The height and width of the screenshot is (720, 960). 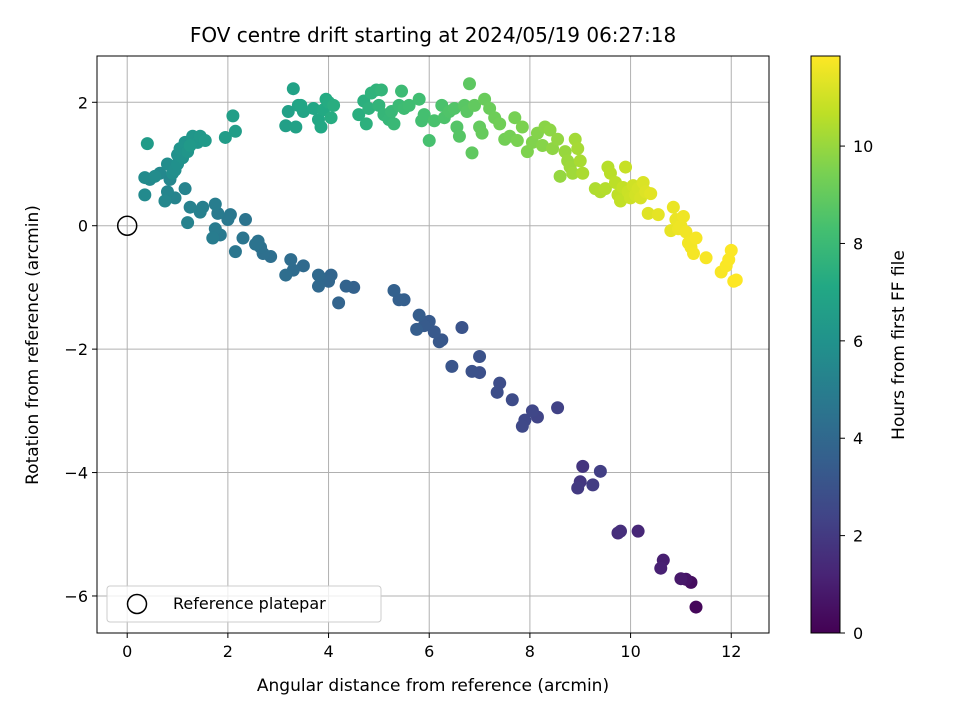 What do you see at coordinates (858, 633) in the screenshot?
I see `colorbar-tick-label: 0` at bounding box center [858, 633].